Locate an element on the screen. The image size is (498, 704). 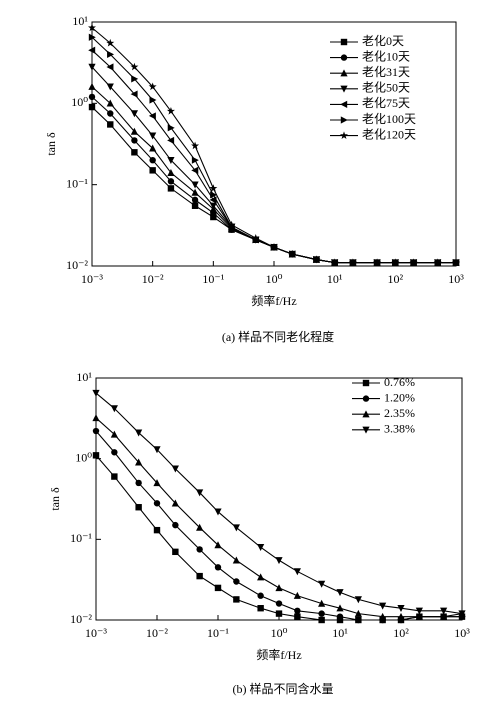
legend-label: 老化120天 is located at coordinates (389, 134).